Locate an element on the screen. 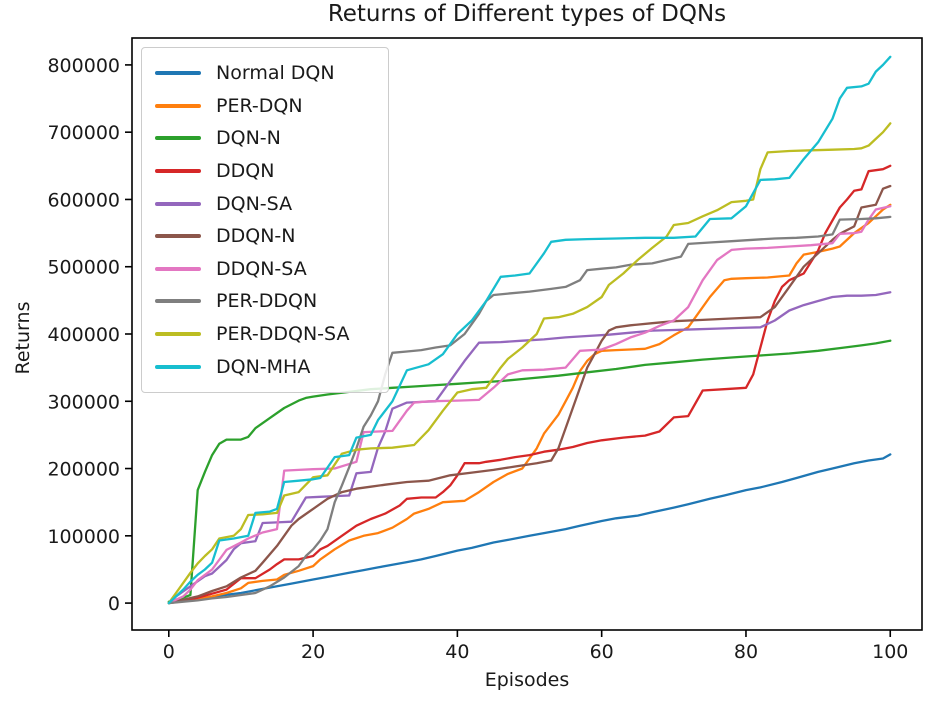  y-tick-label: 300000 is located at coordinates (83, 402).